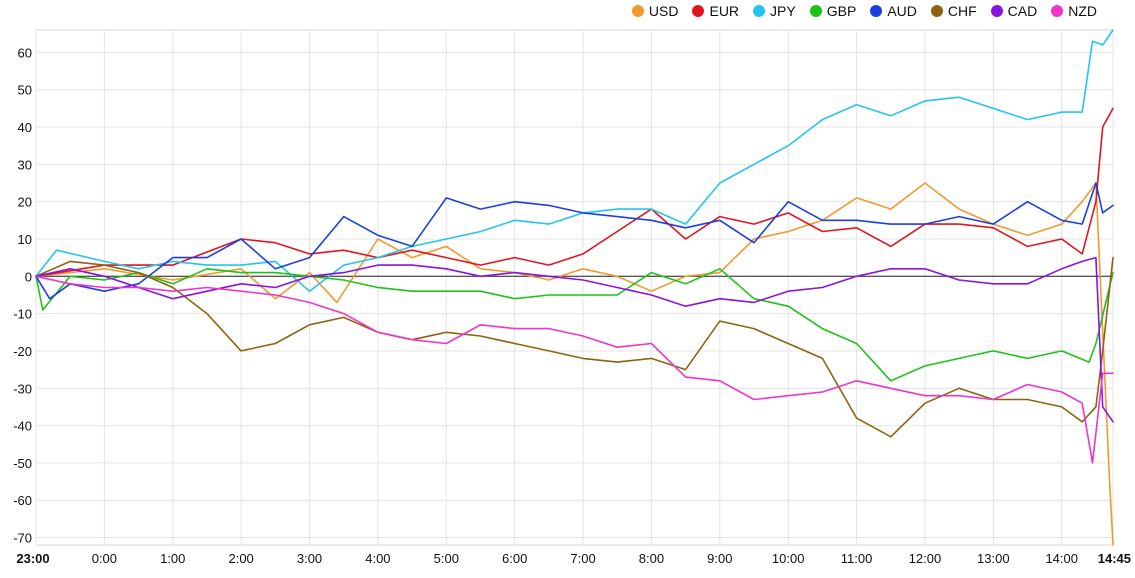 The height and width of the screenshot is (578, 1135). I want to click on x-tick-label: 3:00, so click(309, 558).